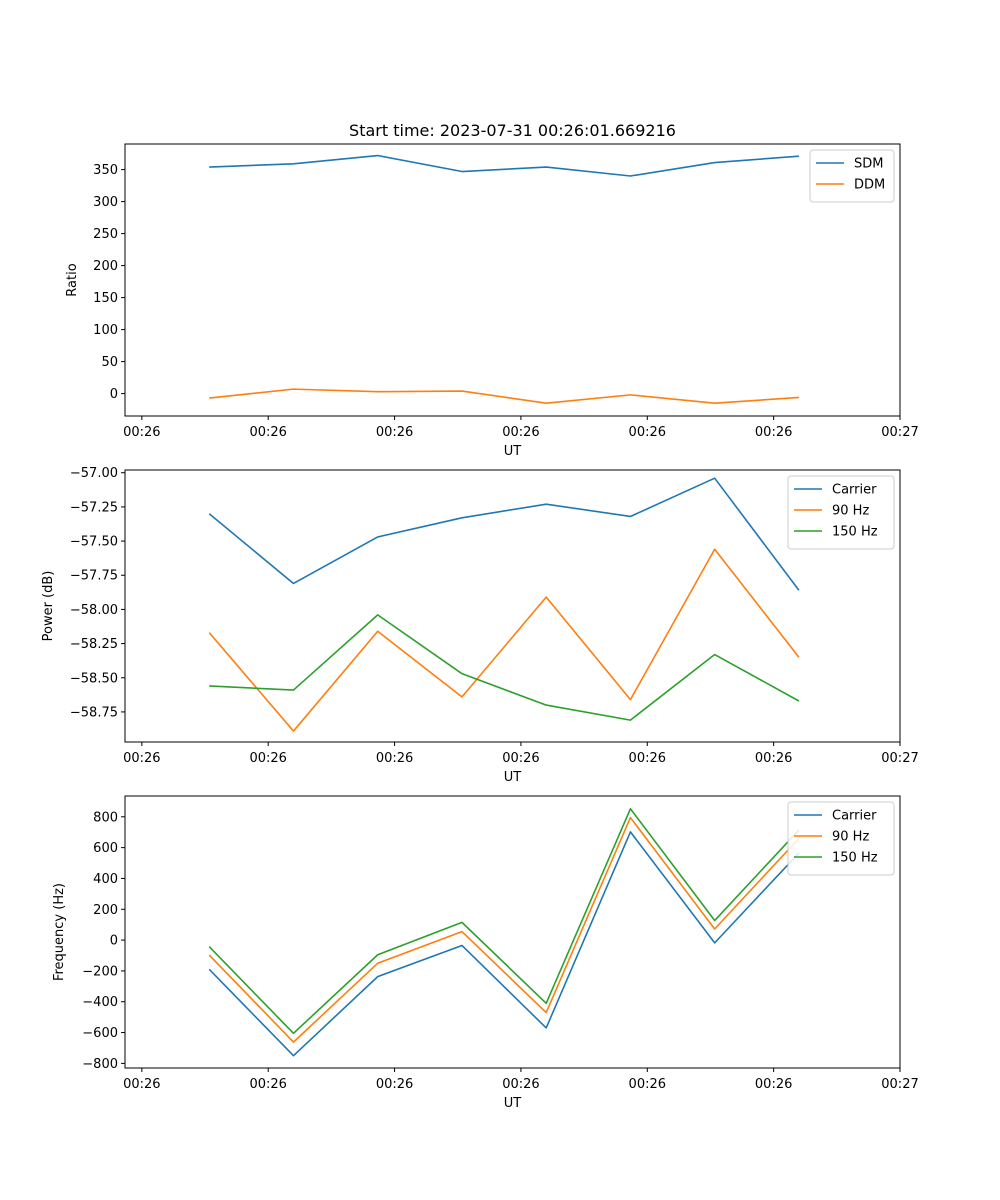 The width and height of the screenshot is (1000, 1200). Describe the element at coordinates (72, 279) in the screenshot. I see `y-axis-label: Ratio` at that location.